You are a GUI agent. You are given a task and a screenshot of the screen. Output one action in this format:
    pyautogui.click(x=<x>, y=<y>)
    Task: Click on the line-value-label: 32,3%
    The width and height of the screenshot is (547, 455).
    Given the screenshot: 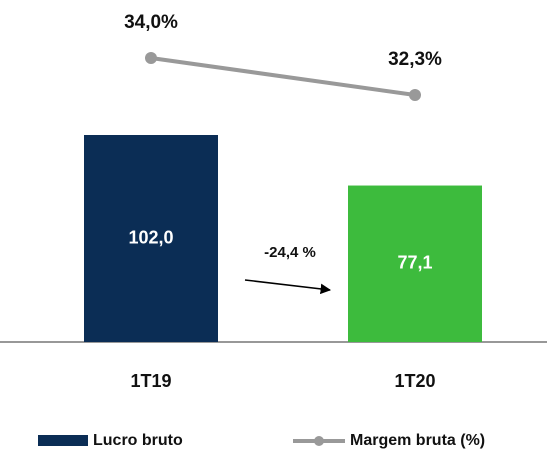 What is the action you would take?
    pyautogui.click(x=415, y=59)
    